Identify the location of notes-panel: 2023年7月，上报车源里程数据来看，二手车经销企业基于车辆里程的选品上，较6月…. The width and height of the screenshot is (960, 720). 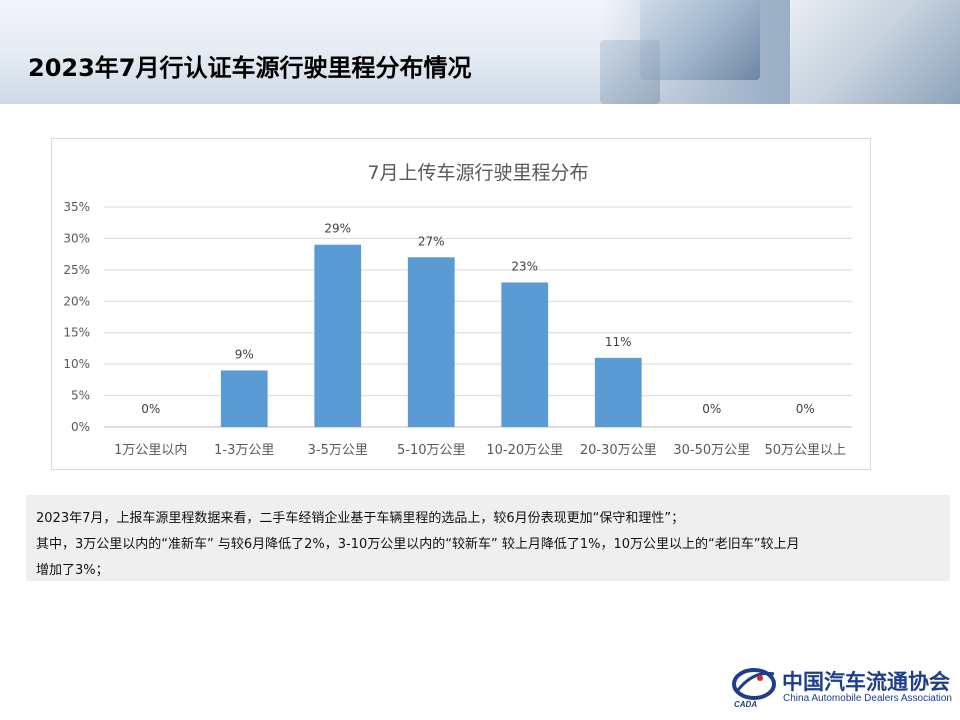
(488, 538).